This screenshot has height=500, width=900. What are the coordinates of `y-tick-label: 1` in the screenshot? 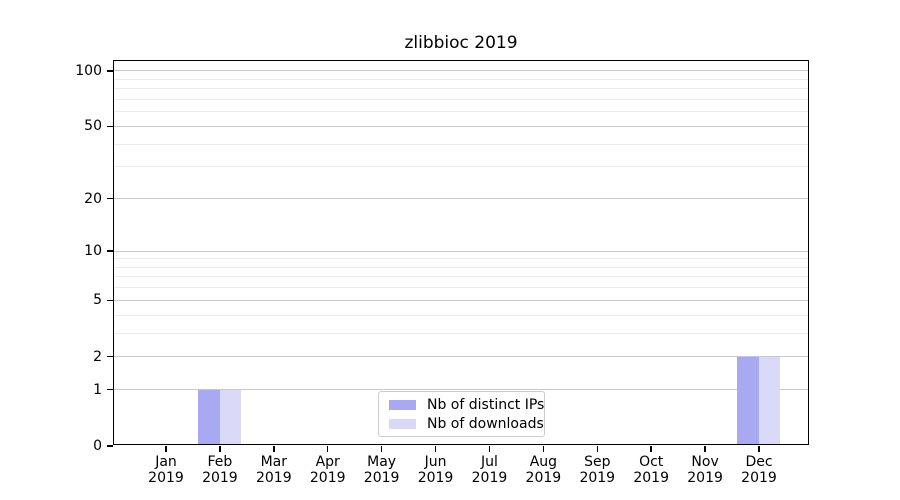 It's located at (97, 389).